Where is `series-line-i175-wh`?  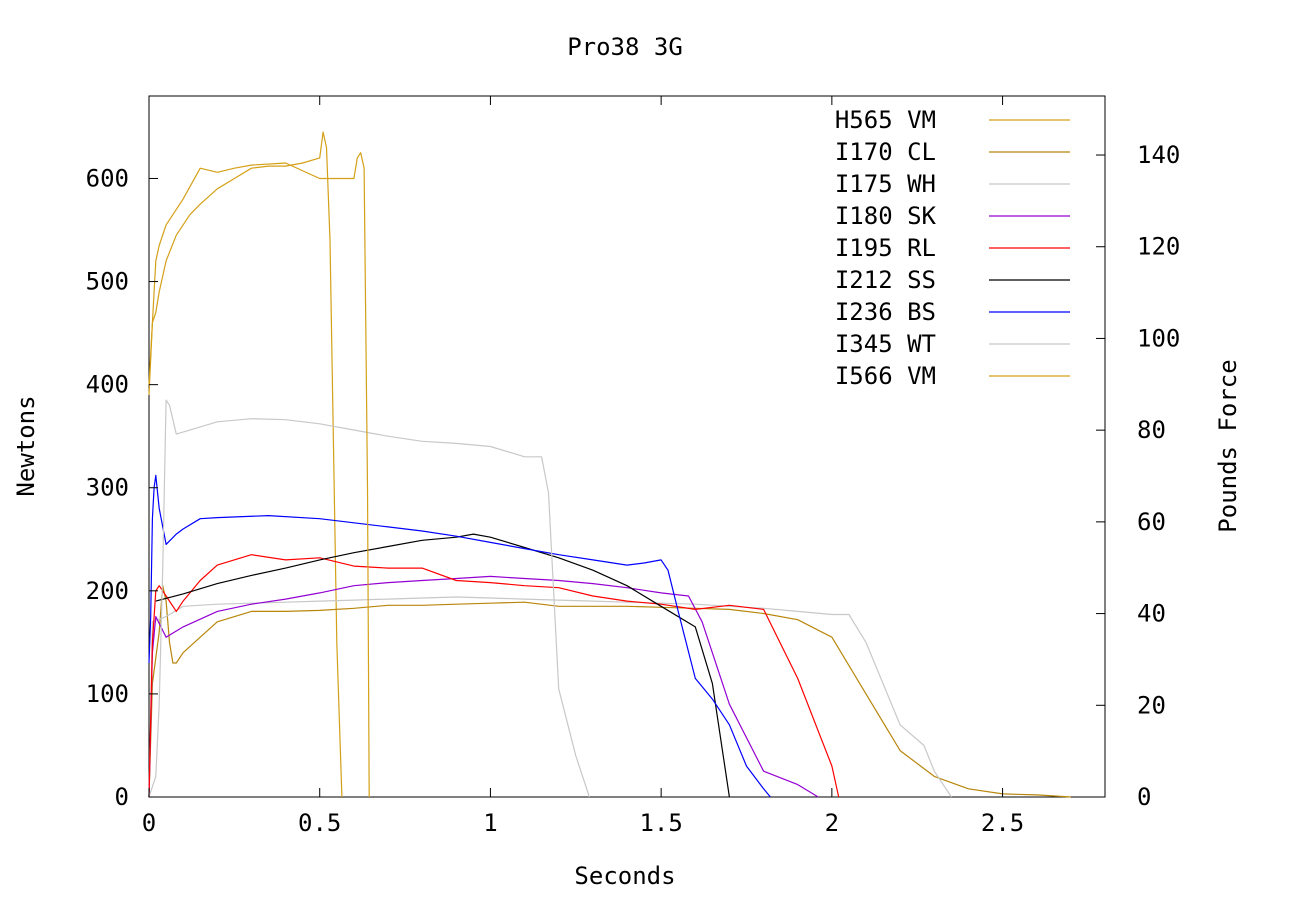 series-line-i175-wh is located at coordinates (550, 697).